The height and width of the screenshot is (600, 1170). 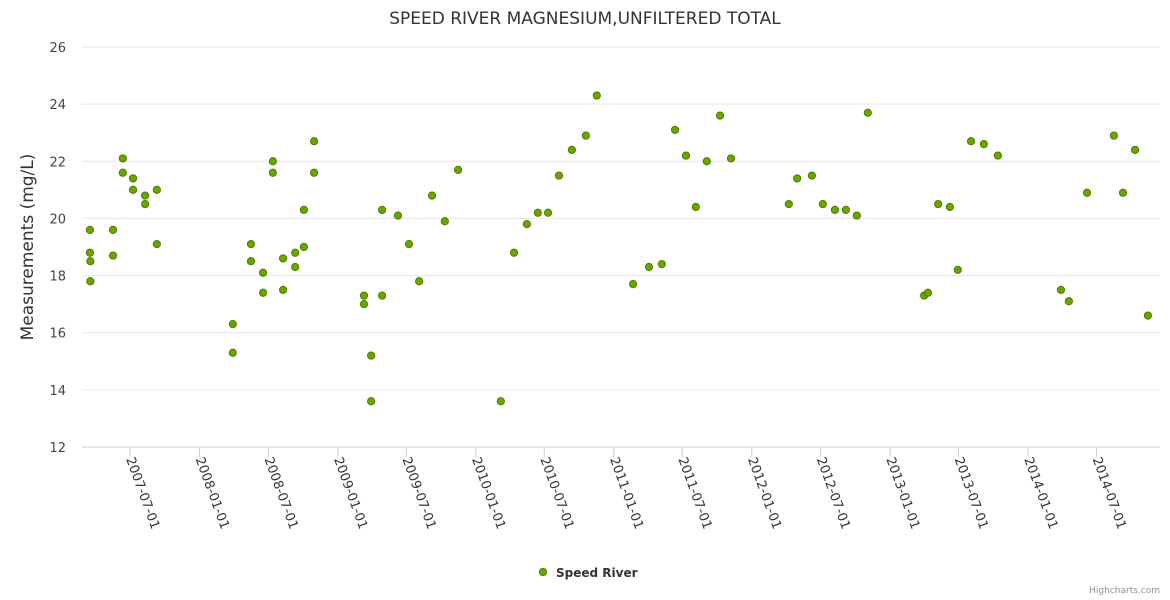 What do you see at coordinates (350, 493) in the screenshot?
I see `x-tick-label: 2009-01-01` at bounding box center [350, 493].